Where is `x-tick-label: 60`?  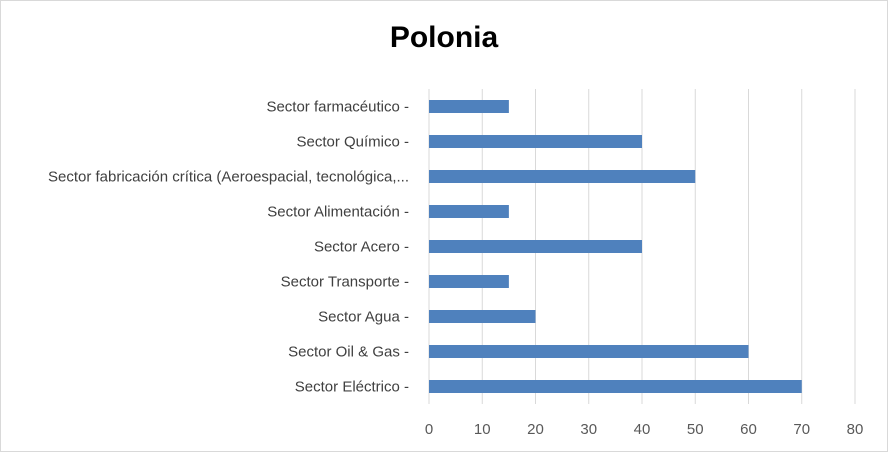
x-tick-label: 60 is located at coordinates (748, 429).